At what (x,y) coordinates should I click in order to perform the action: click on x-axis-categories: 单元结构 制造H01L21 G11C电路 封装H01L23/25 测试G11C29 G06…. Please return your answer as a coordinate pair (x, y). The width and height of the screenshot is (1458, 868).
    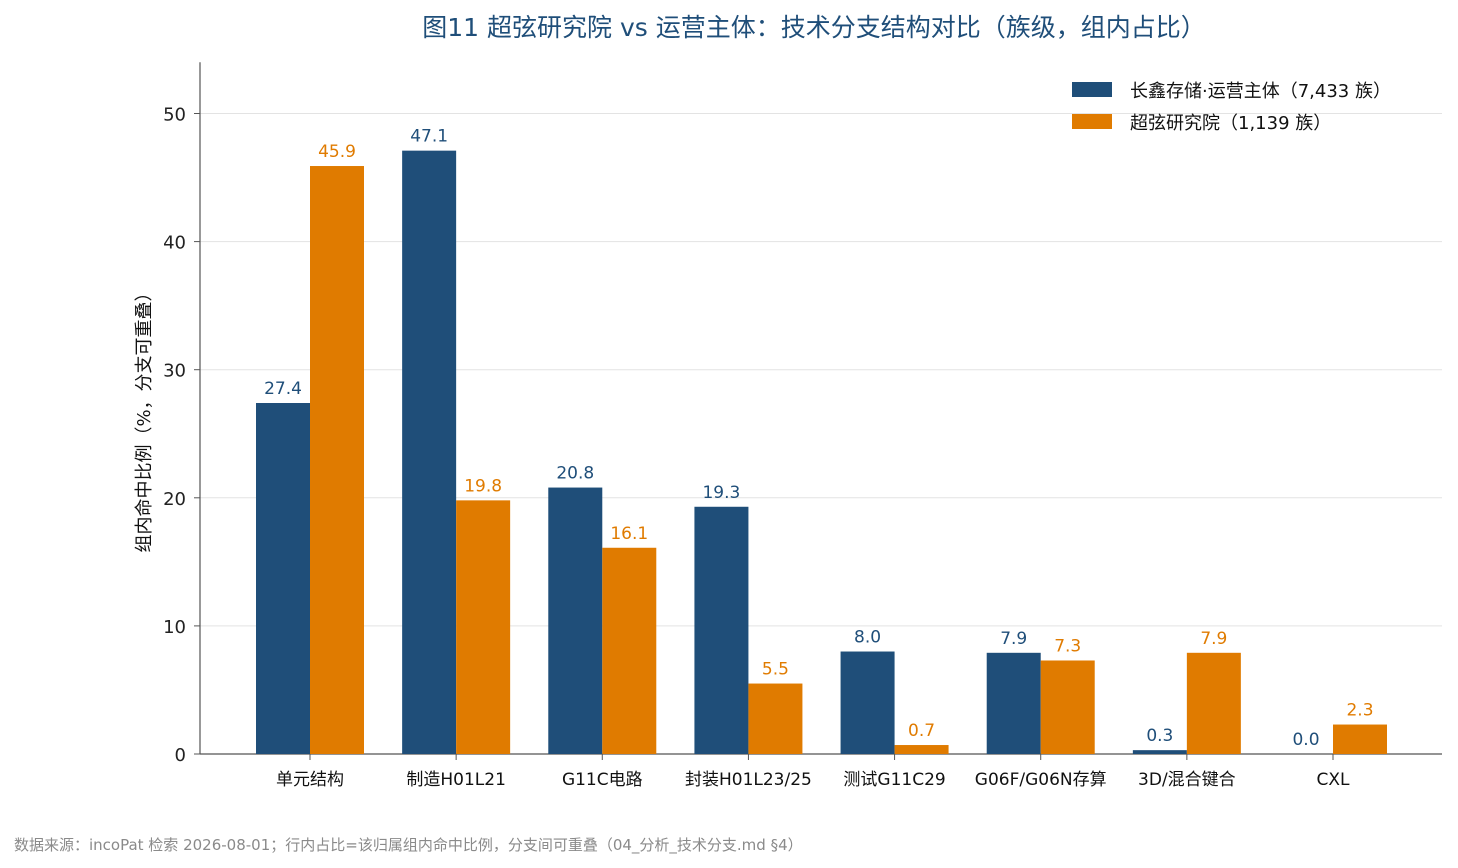
    Looking at the image, I should click on (813, 780).